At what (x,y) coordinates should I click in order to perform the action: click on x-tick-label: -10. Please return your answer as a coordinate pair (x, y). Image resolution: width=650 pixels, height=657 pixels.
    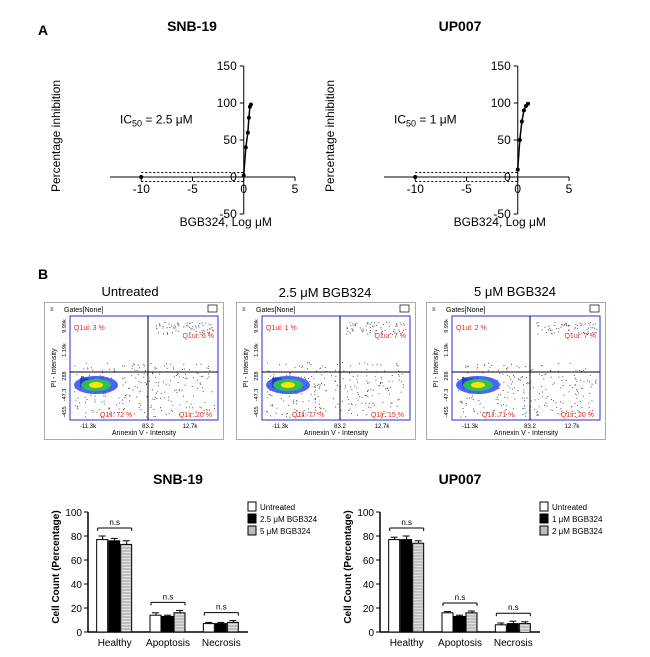
    Looking at the image, I should click on (142, 189).